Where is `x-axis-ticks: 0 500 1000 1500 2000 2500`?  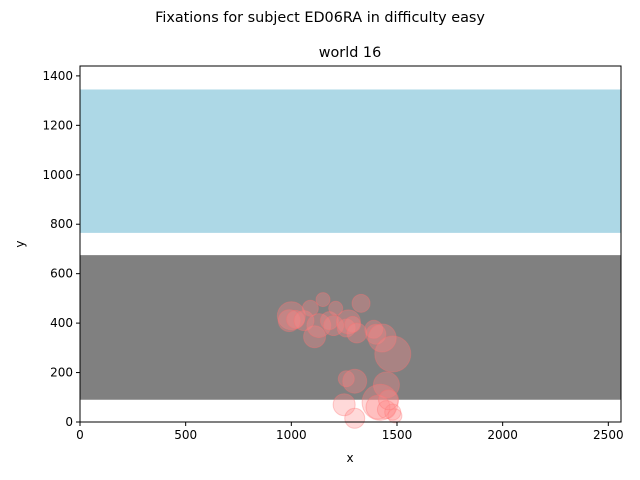 x-axis-ticks: 0 500 1000 1500 2000 2500 is located at coordinates (350, 432).